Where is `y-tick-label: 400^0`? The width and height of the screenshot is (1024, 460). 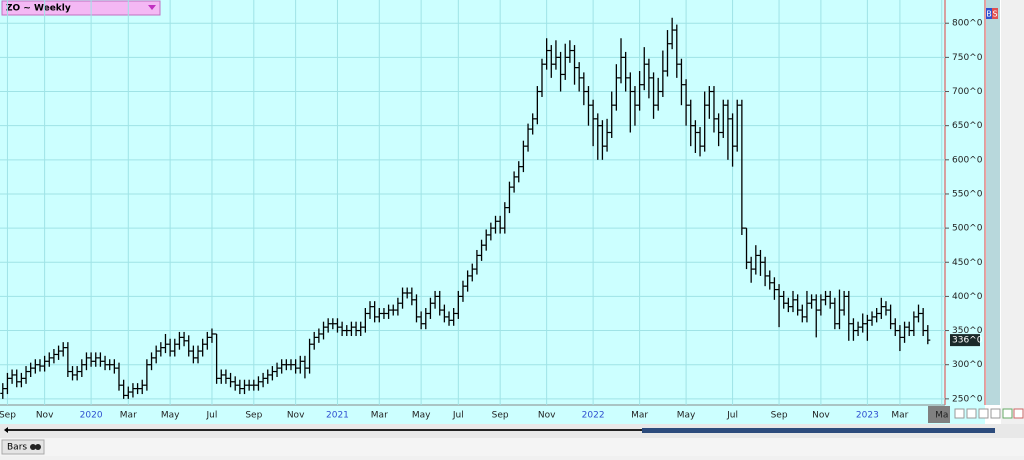 y-tick-label: 400^0 is located at coordinates (967, 297).